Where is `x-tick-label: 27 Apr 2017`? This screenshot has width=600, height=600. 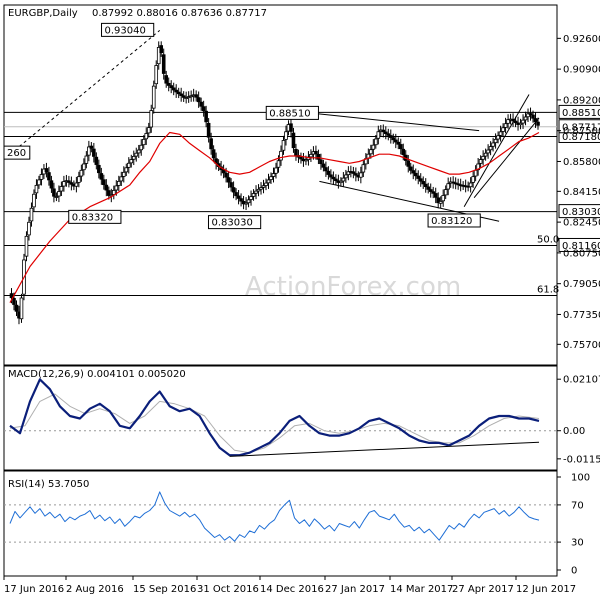
x-tick-label: 27 Apr 2017 is located at coordinates (483, 589).